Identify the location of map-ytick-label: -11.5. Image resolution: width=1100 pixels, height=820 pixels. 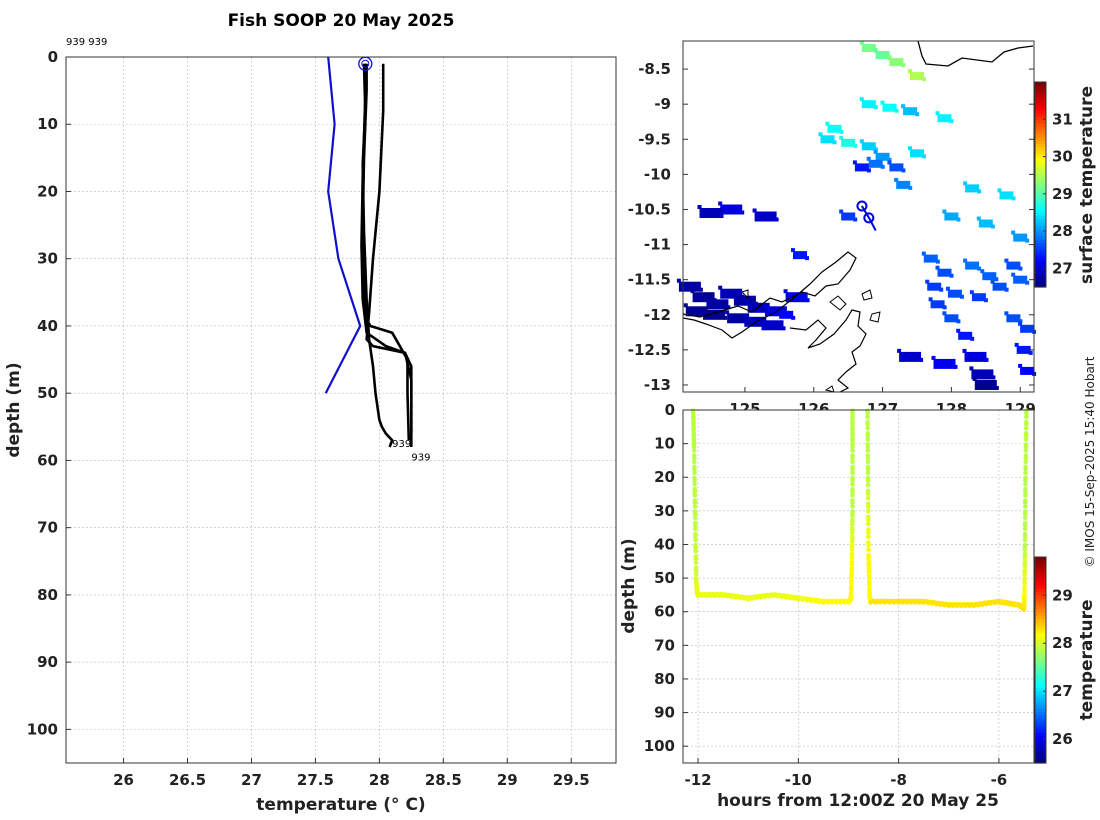
(649, 280).